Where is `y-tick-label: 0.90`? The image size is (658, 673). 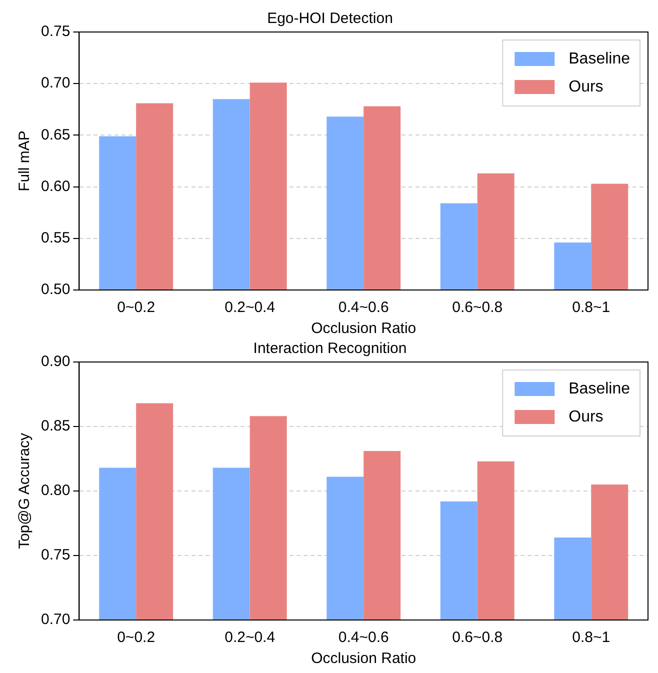
y-tick-label: 0.90 is located at coordinates (55, 361).